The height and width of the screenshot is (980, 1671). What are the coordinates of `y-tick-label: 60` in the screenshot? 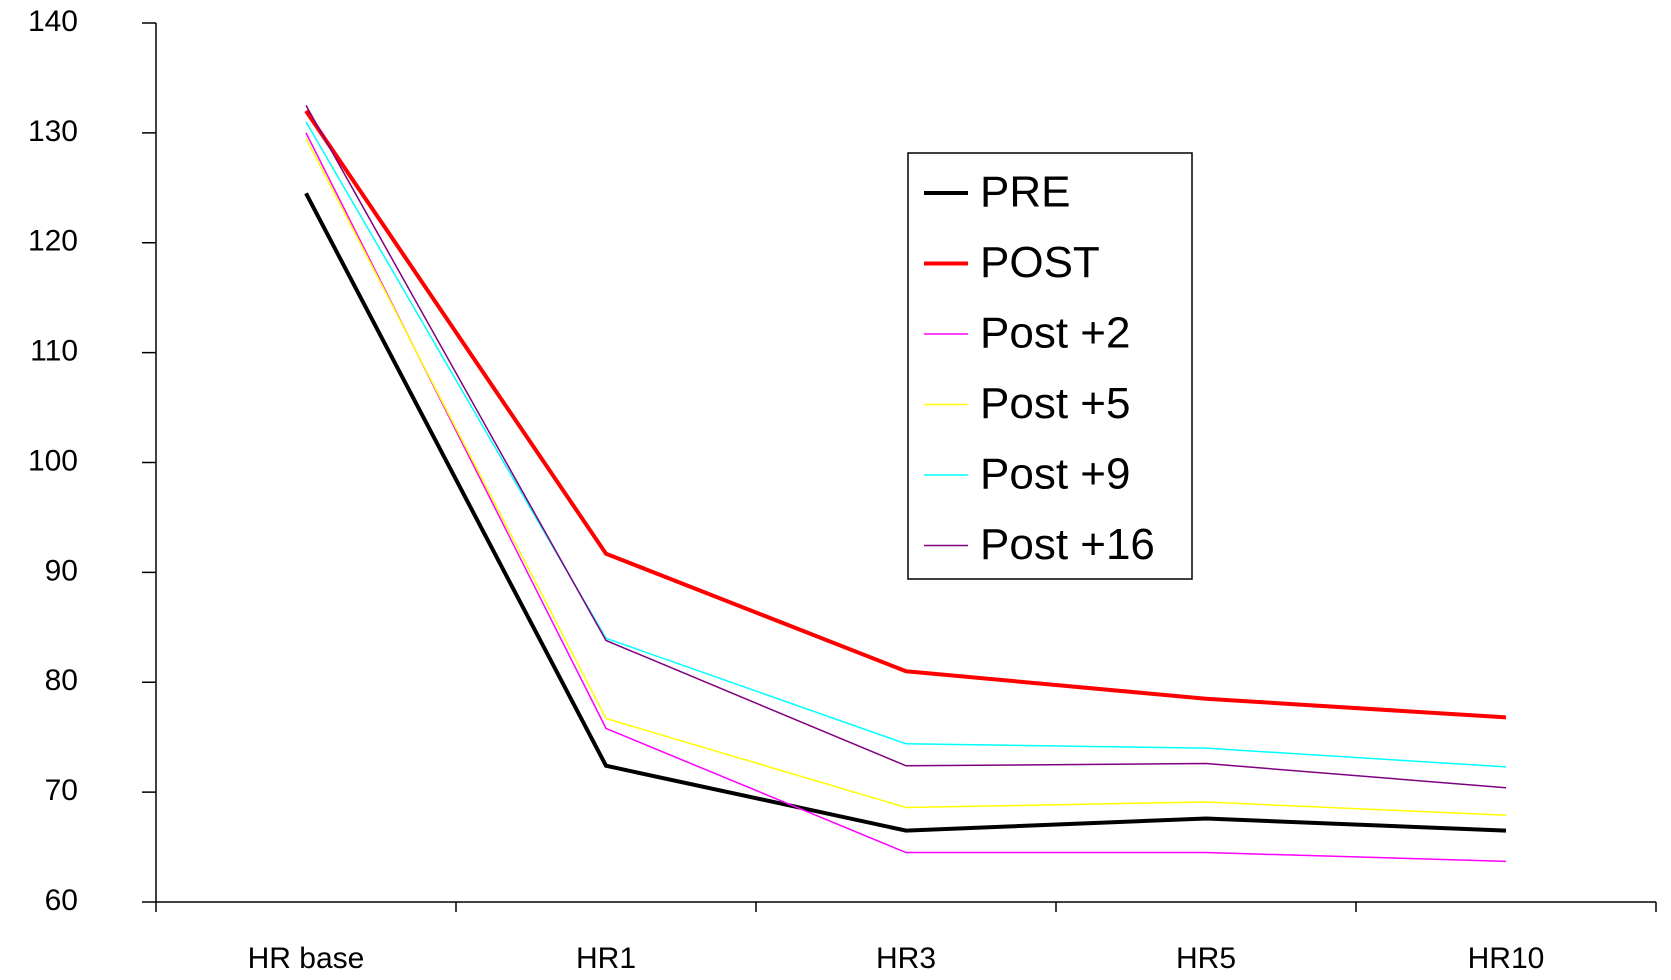 It's located at (61, 900).